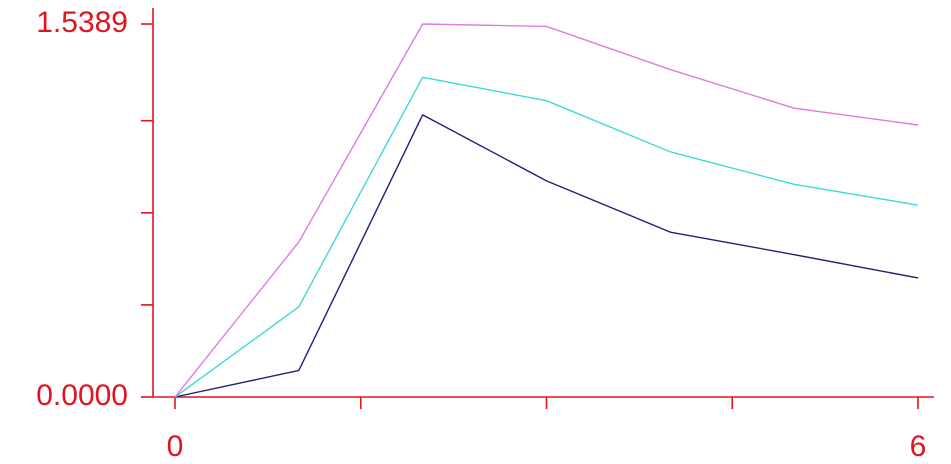  I want to click on y-tick-label: 1.5389, so click(82, 22).